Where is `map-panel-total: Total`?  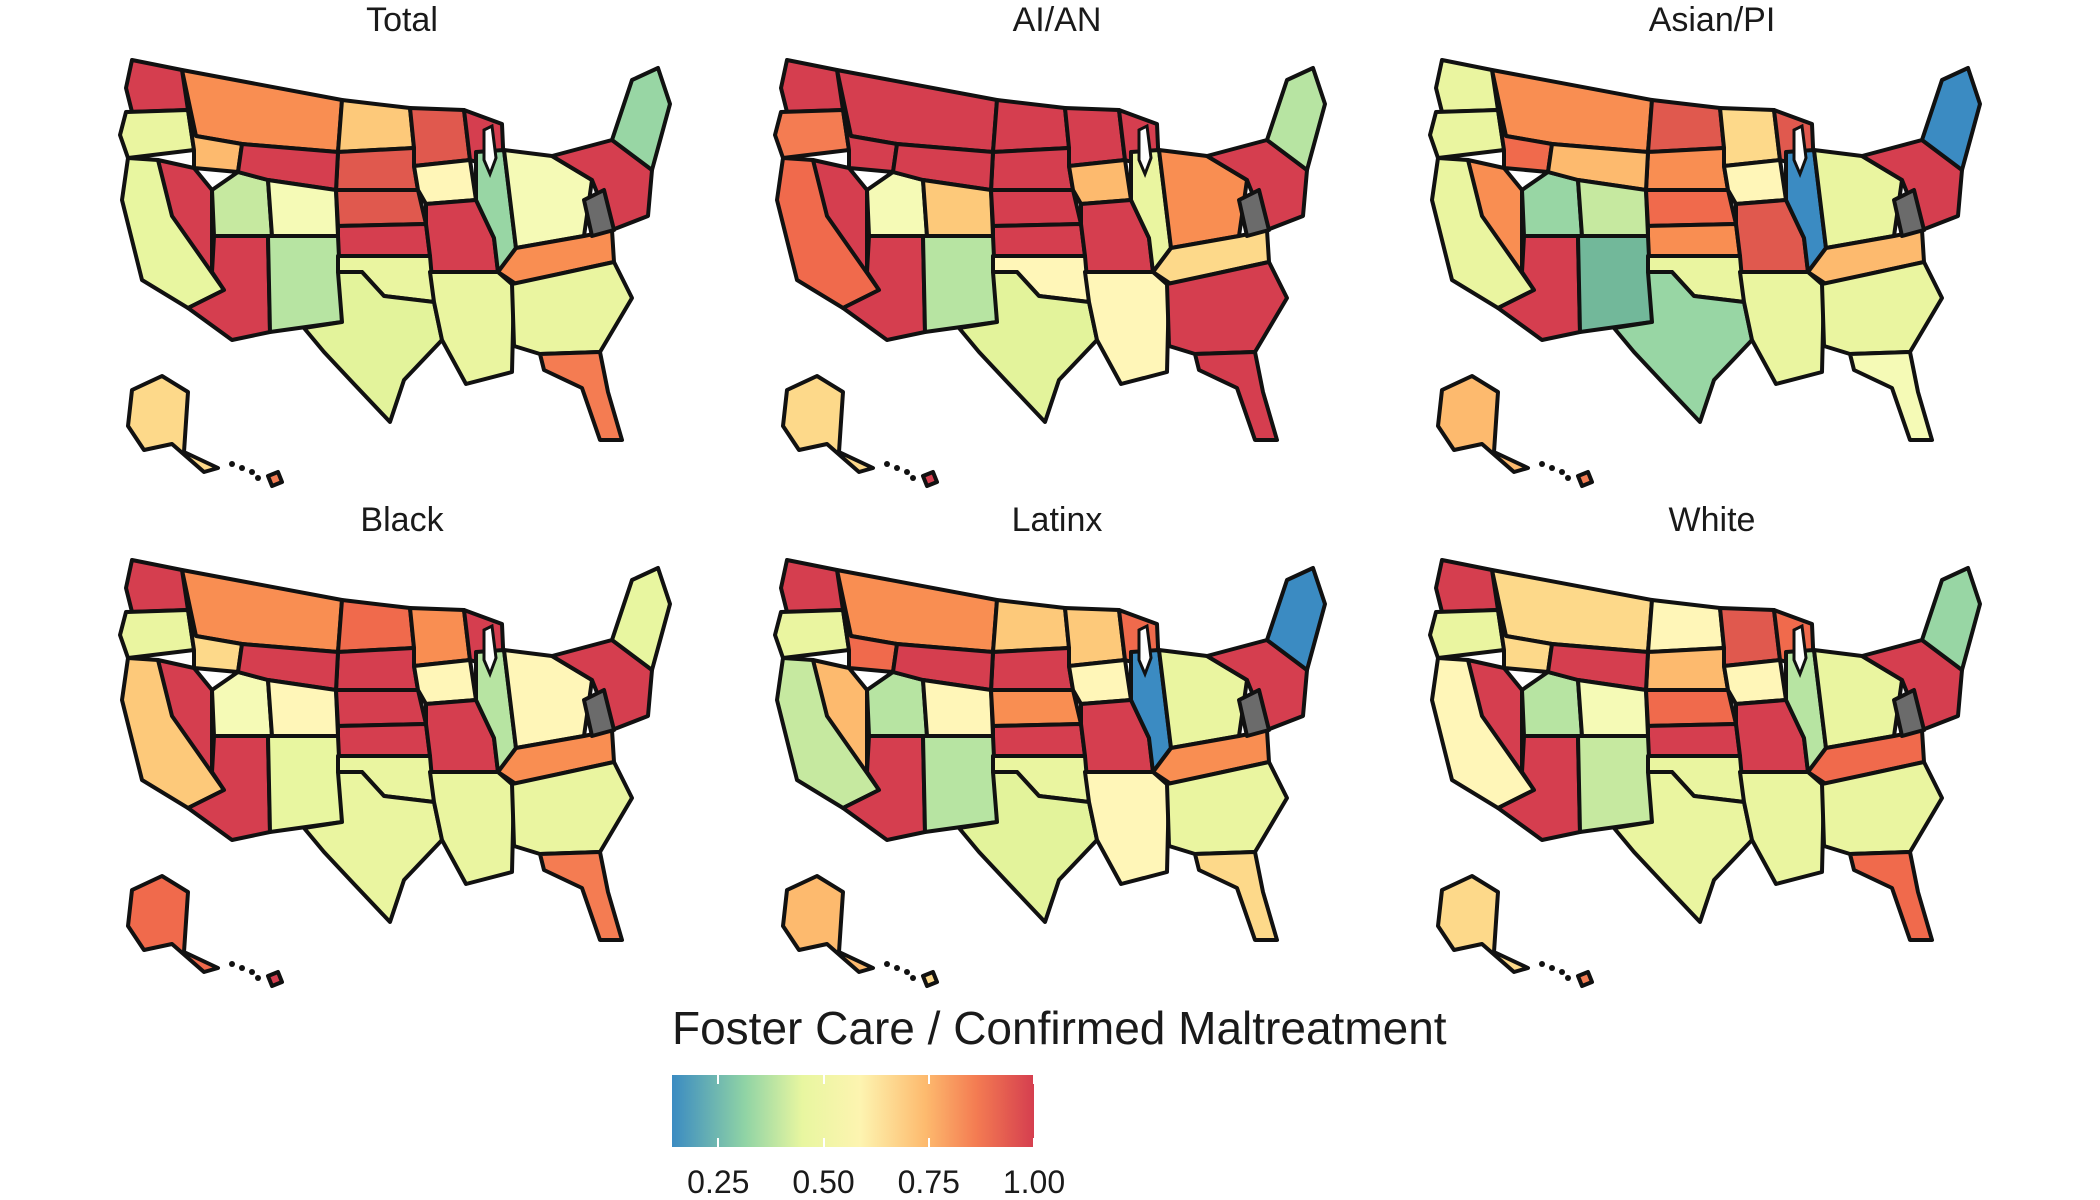
map-panel-total: Total is located at coordinates (402, 250).